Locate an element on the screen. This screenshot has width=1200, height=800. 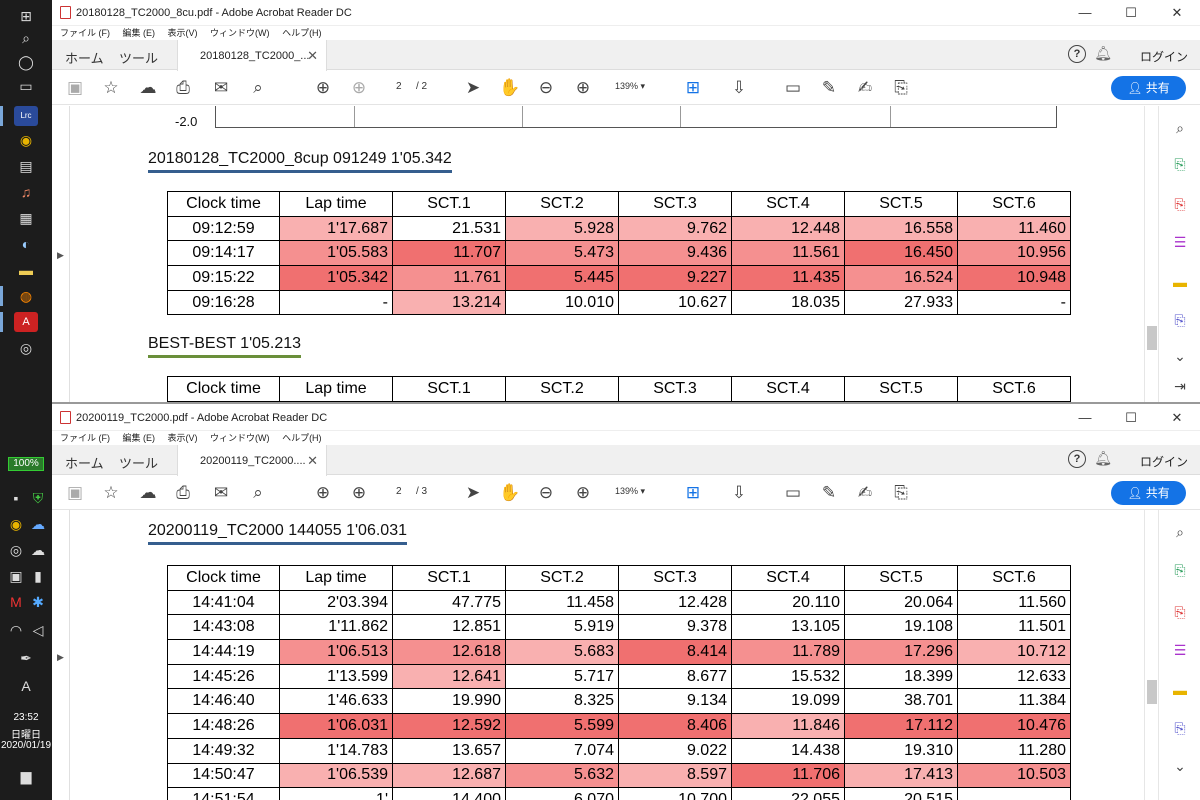
camera-app-icon: ◎ is located at coordinates (26, 348).